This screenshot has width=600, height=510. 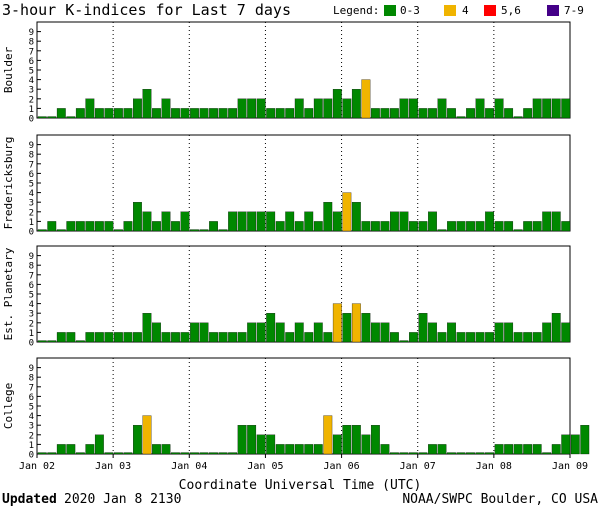 What do you see at coordinates (465, 10) in the screenshot?
I see `legend-item-4: 4` at bounding box center [465, 10].